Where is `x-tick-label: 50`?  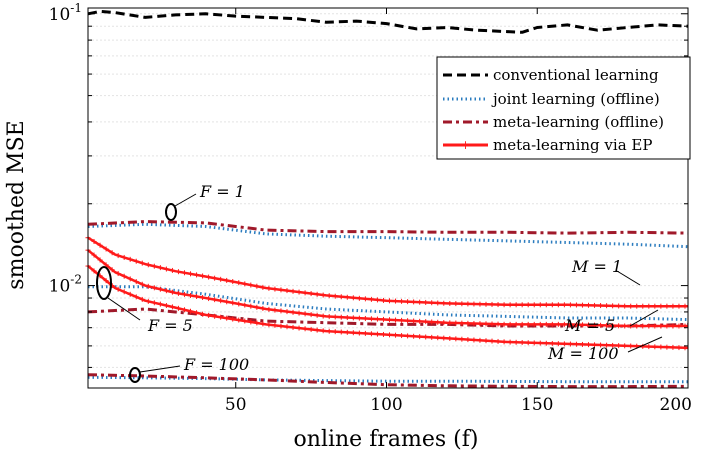
x-tick-label: 50 is located at coordinates (236, 405).